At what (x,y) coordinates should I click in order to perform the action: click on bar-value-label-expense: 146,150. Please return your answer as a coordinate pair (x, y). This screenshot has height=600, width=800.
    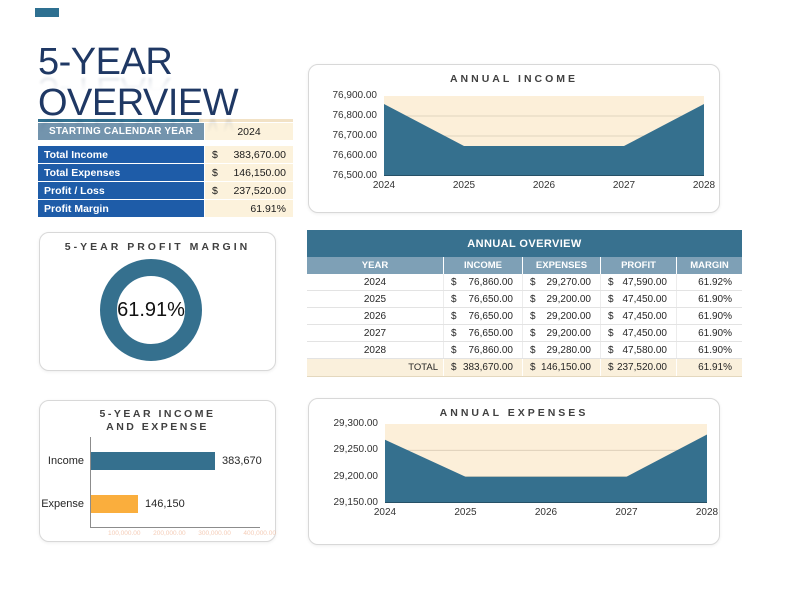
    Looking at the image, I should click on (165, 504).